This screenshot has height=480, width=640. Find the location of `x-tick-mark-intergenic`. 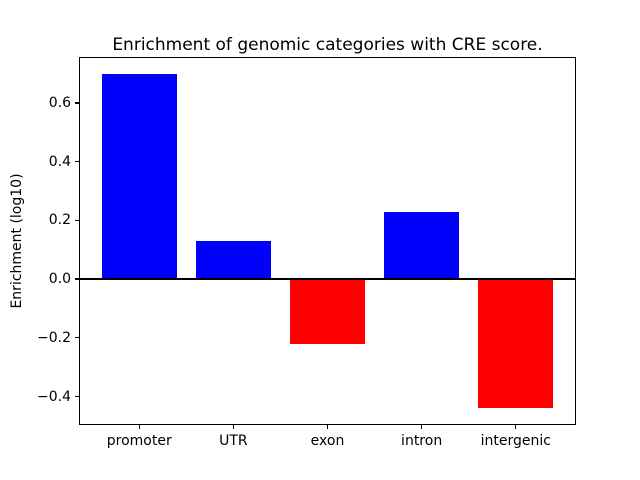

x-tick-mark-intergenic is located at coordinates (516, 427).